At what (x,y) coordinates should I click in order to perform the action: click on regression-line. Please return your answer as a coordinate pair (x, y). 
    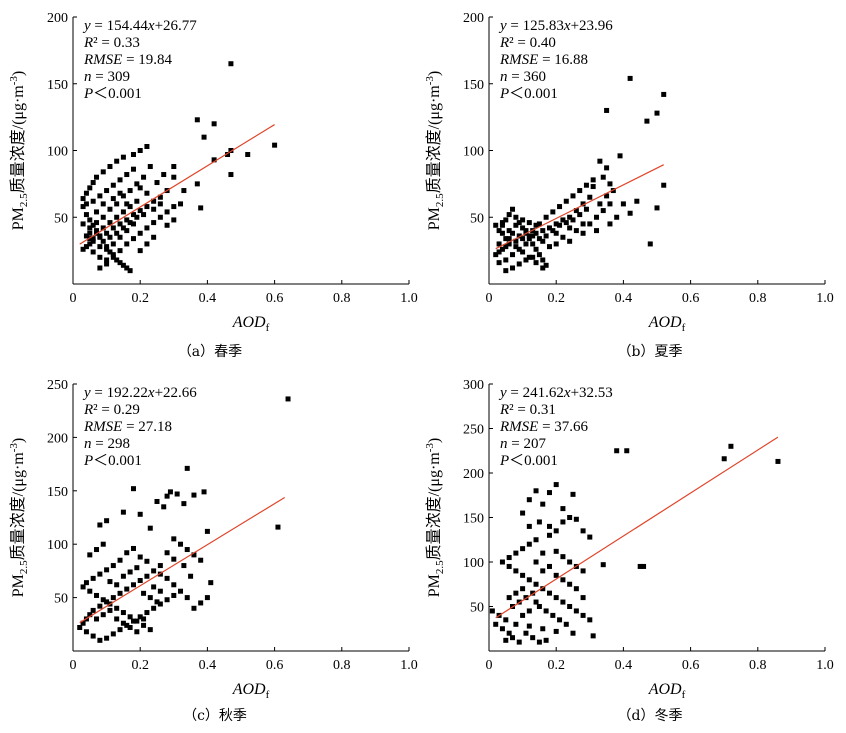
    Looking at the image, I should click on (177, 184).